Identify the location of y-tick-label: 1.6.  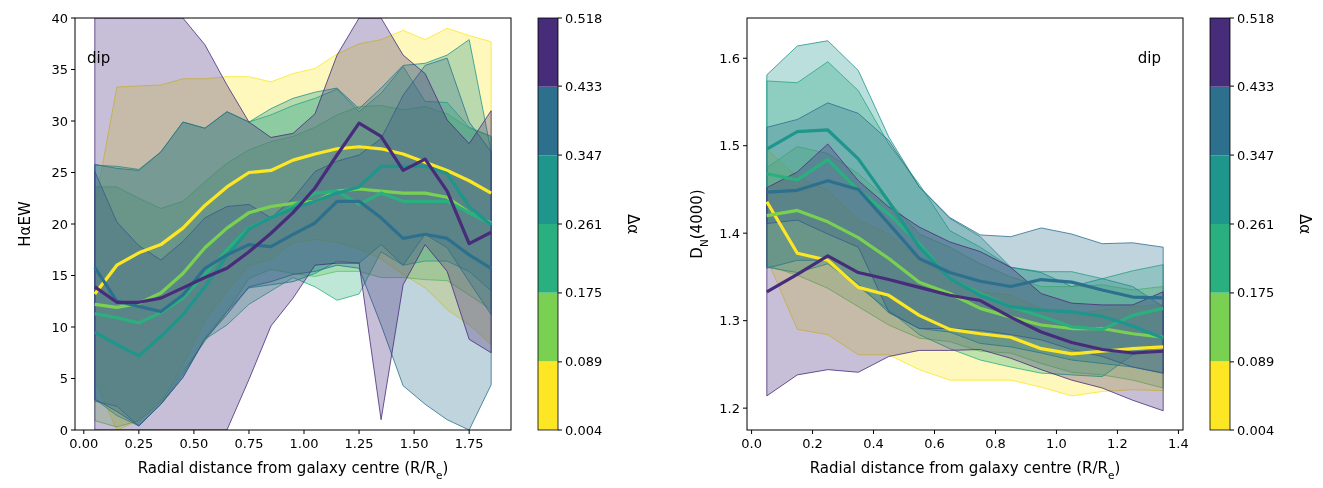
(729, 58).